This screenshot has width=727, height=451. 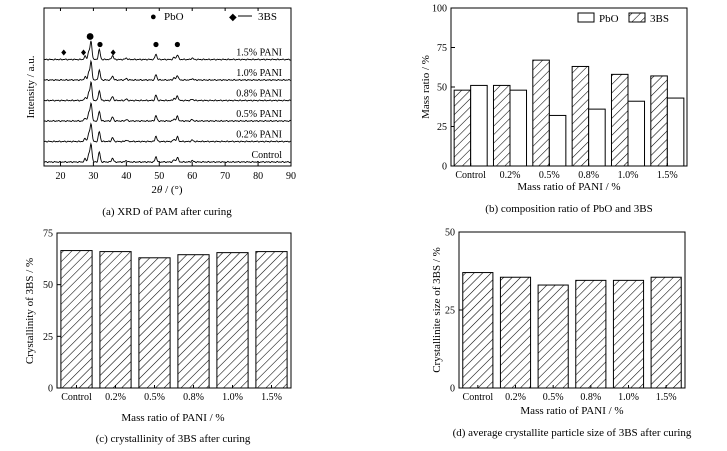 What do you see at coordinates (50, 389) in the screenshot?
I see `panel-c-y-tick-label: 0` at bounding box center [50, 389].